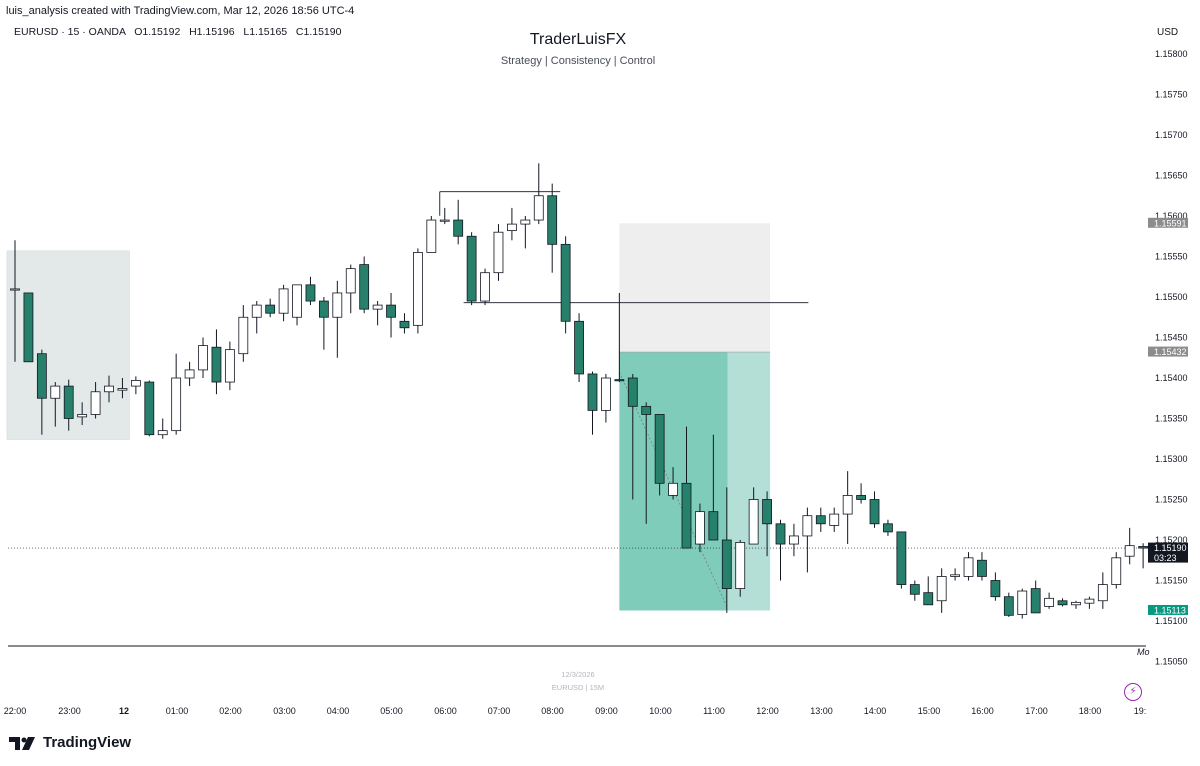 The image size is (1200, 766). Describe the element at coordinates (1171, 216) in the screenshot. I see `y-axis-tick-label: 1.15600` at that location.